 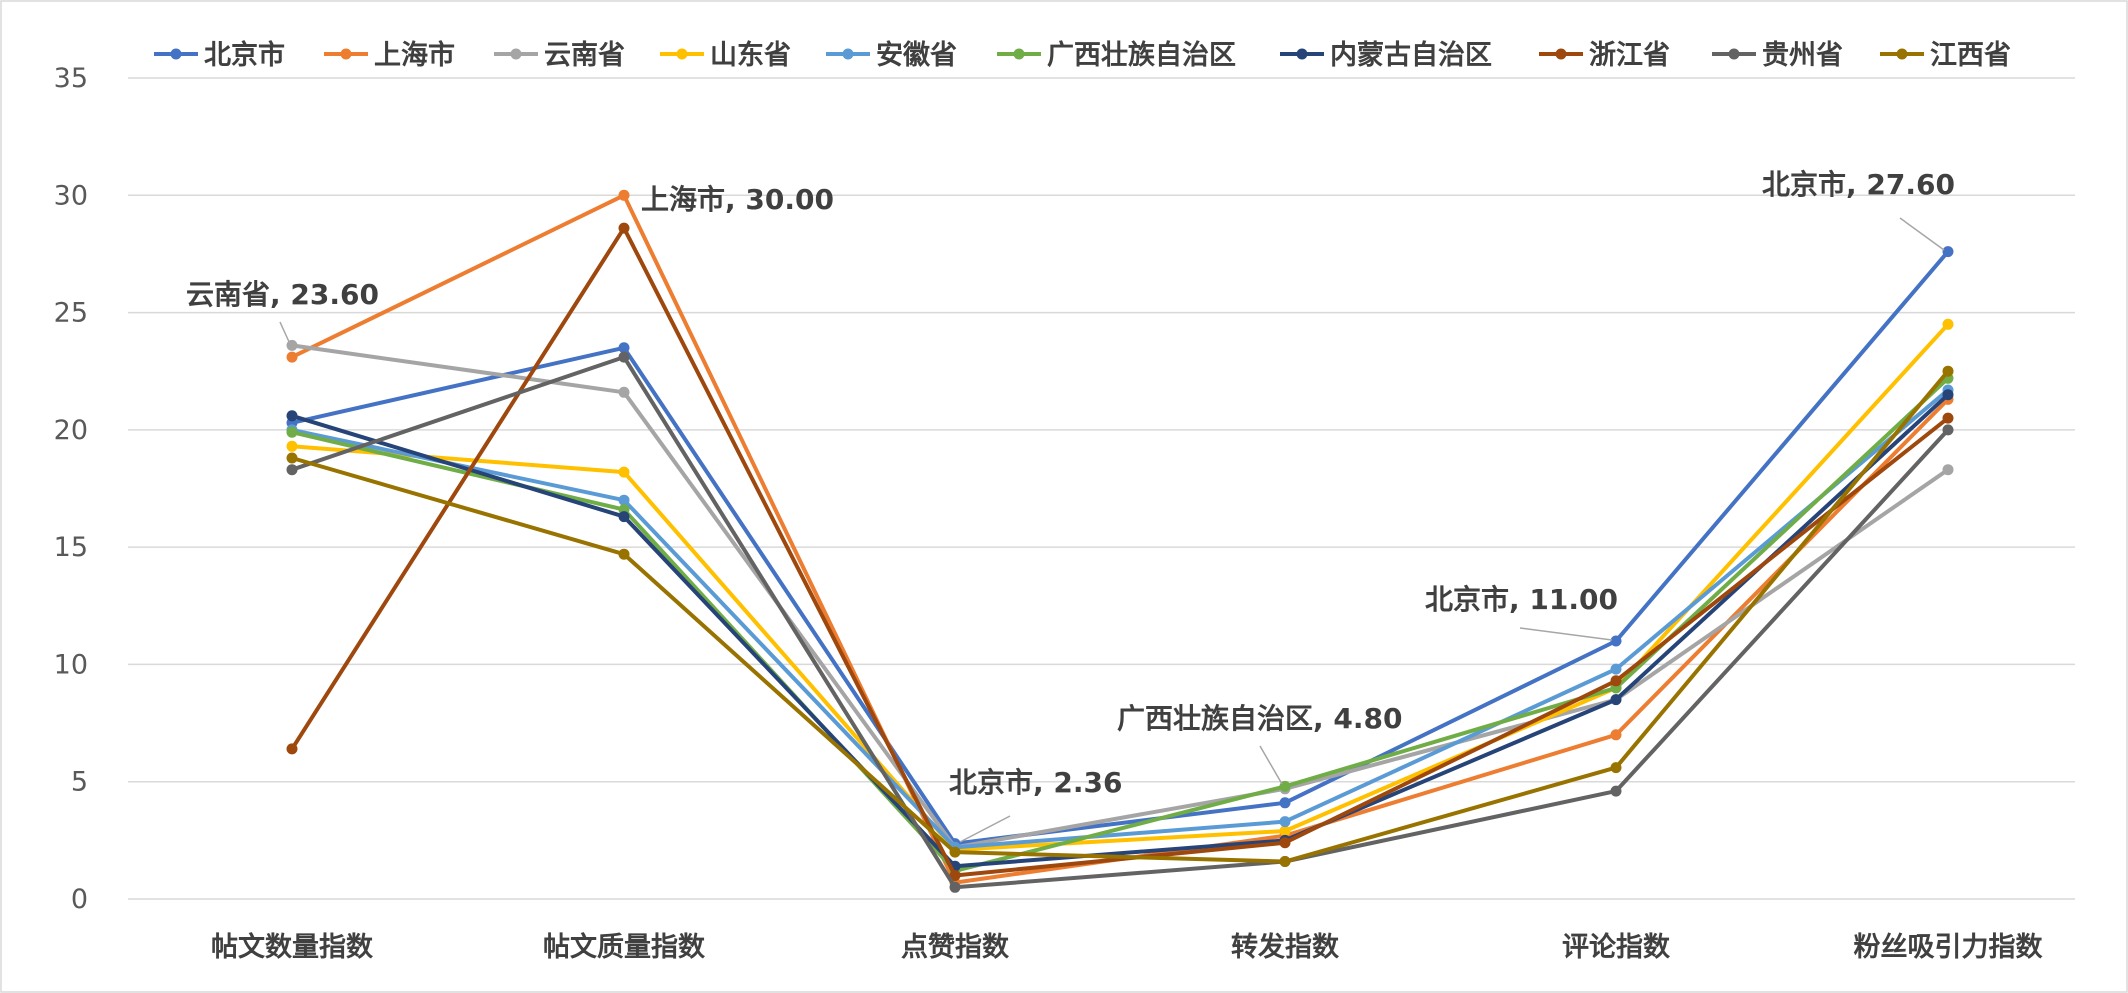 What do you see at coordinates (1259, 718) in the screenshot?
I see `data-label: 广西壮族自治区, 4.80` at bounding box center [1259, 718].